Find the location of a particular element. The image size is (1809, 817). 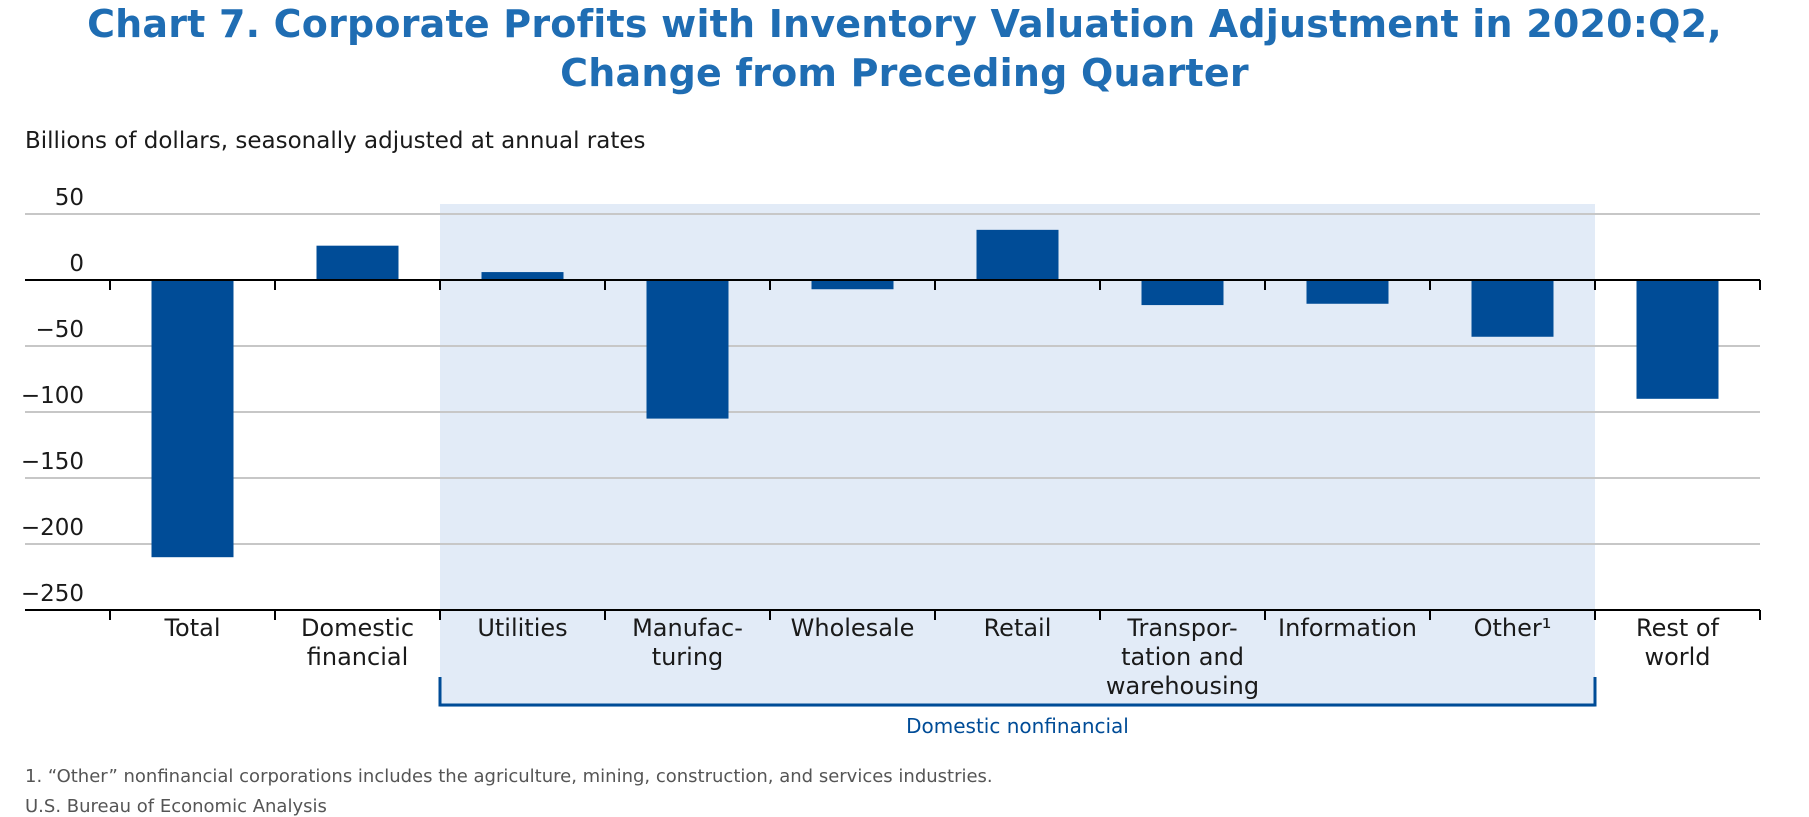

x-tick-label: tation and is located at coordinates (1182, 657).